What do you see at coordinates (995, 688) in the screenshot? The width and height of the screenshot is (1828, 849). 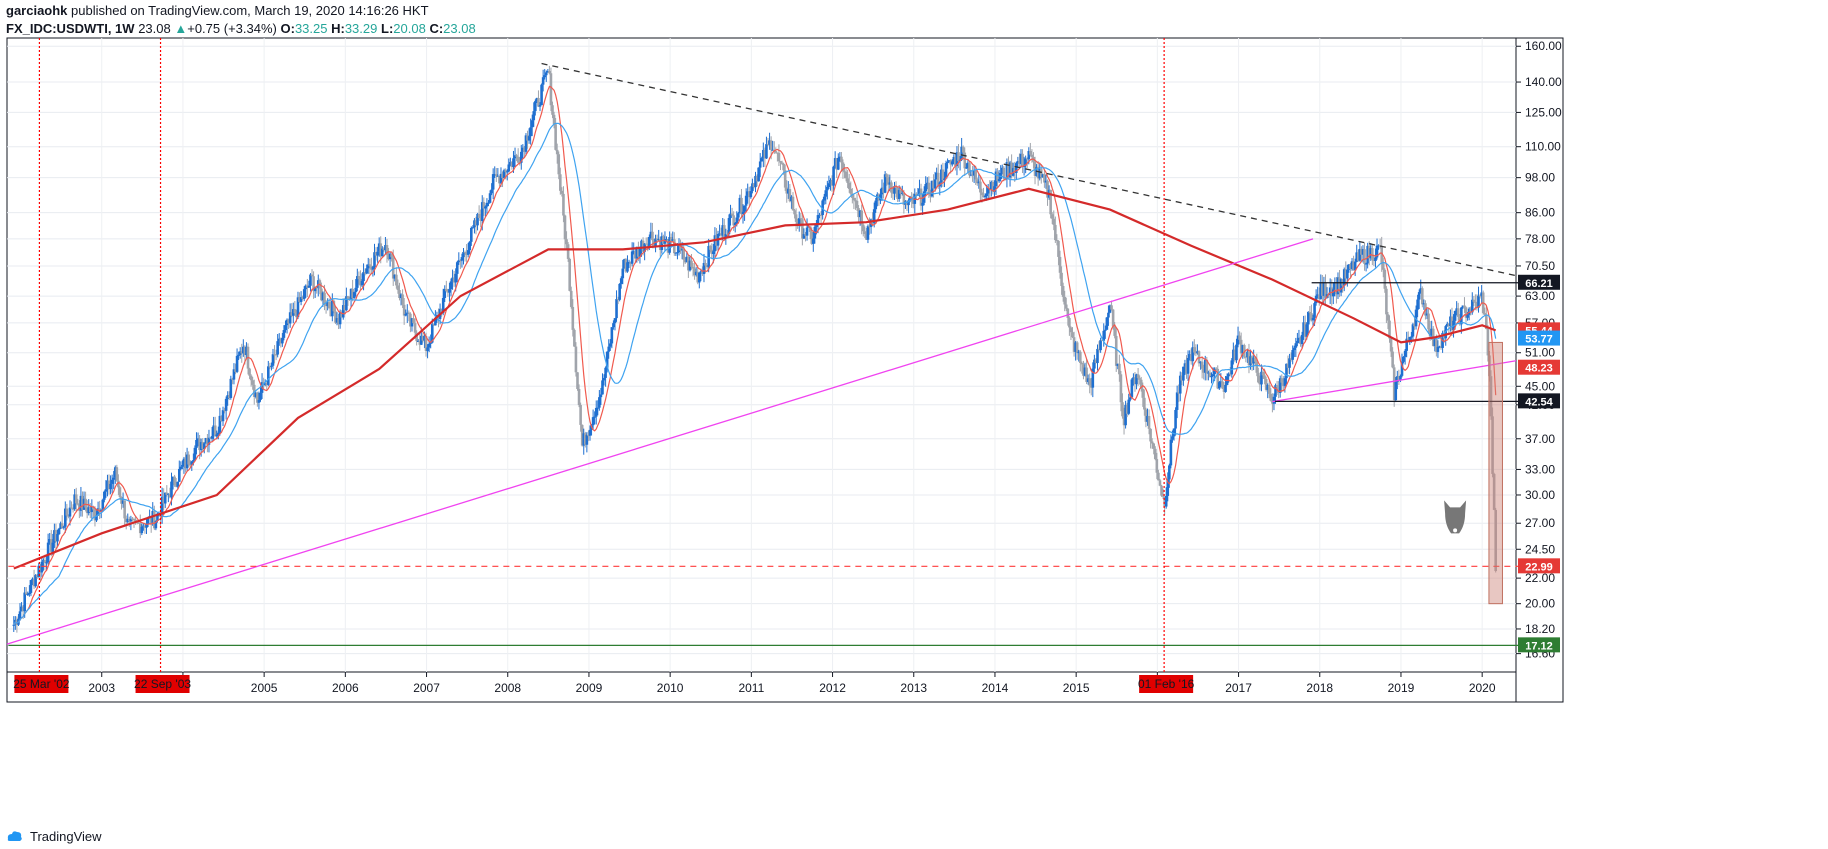 I see `x-tick-label: 2014` at bounding box center [995, 688].